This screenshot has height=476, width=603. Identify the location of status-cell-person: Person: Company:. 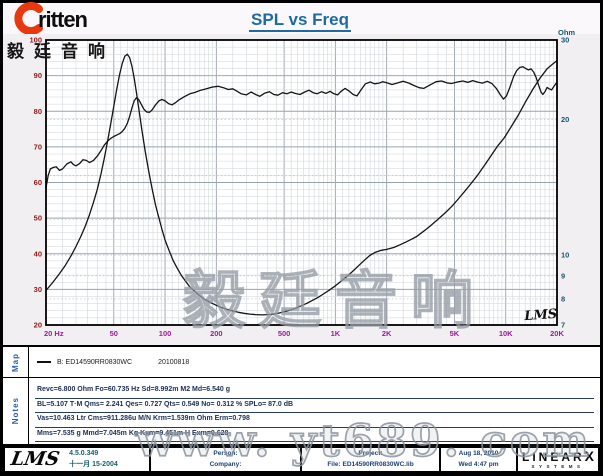
(226, 459).